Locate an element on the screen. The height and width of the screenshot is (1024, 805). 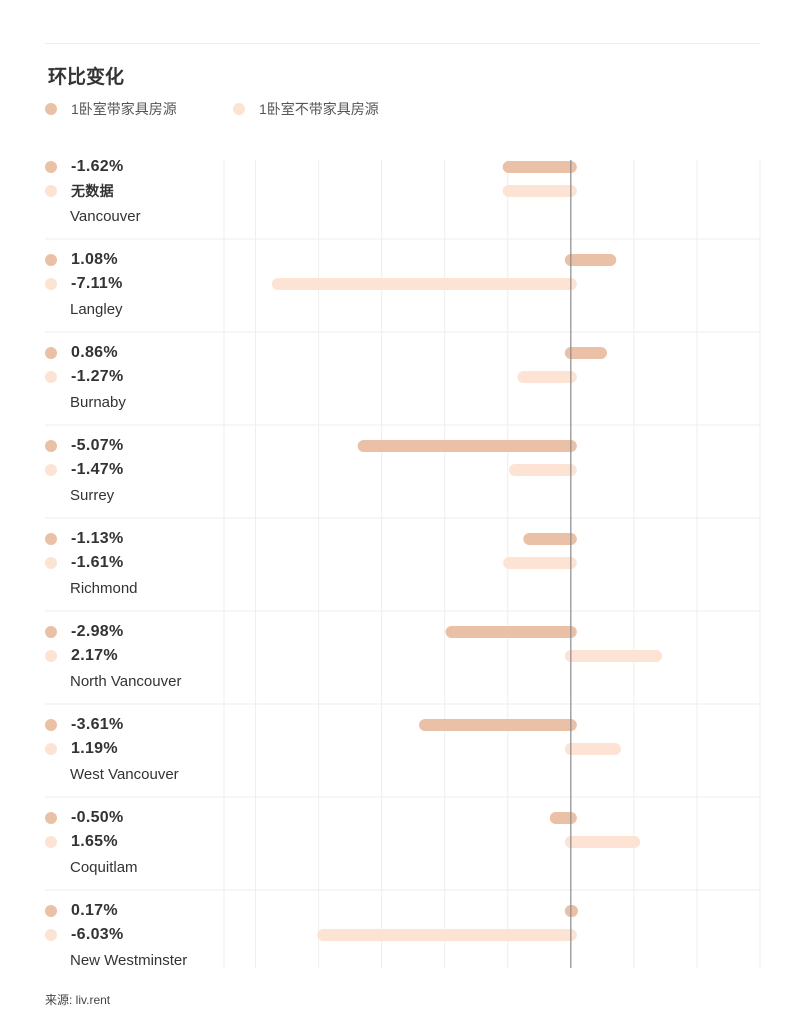
bar-furnished-burnaby is located at coordinates (585, 353).